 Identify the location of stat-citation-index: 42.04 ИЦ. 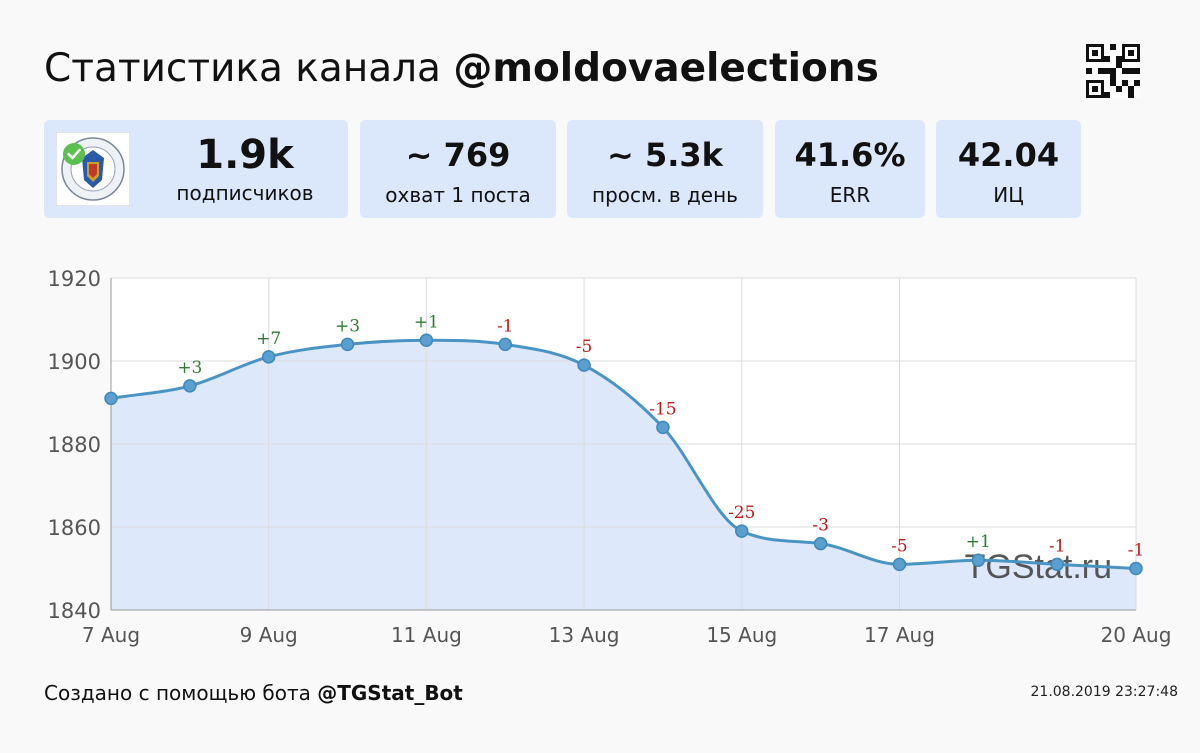
(1008, 169).